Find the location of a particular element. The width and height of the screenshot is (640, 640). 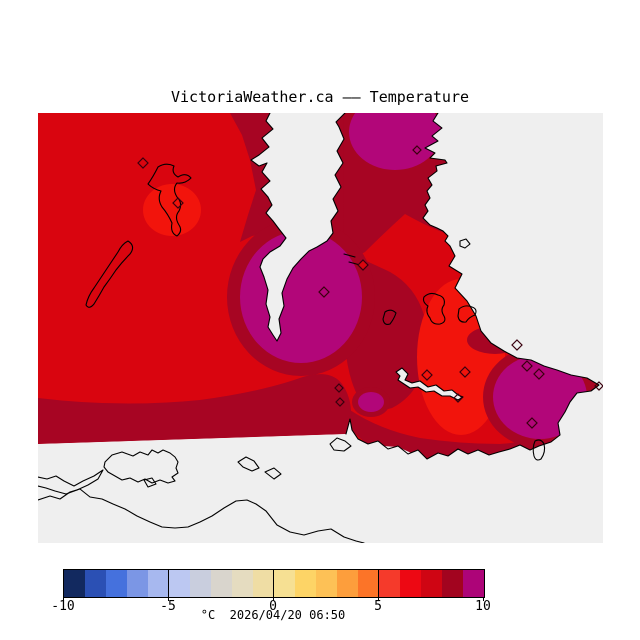

lake-southwest is located at coordinates (109, 274).